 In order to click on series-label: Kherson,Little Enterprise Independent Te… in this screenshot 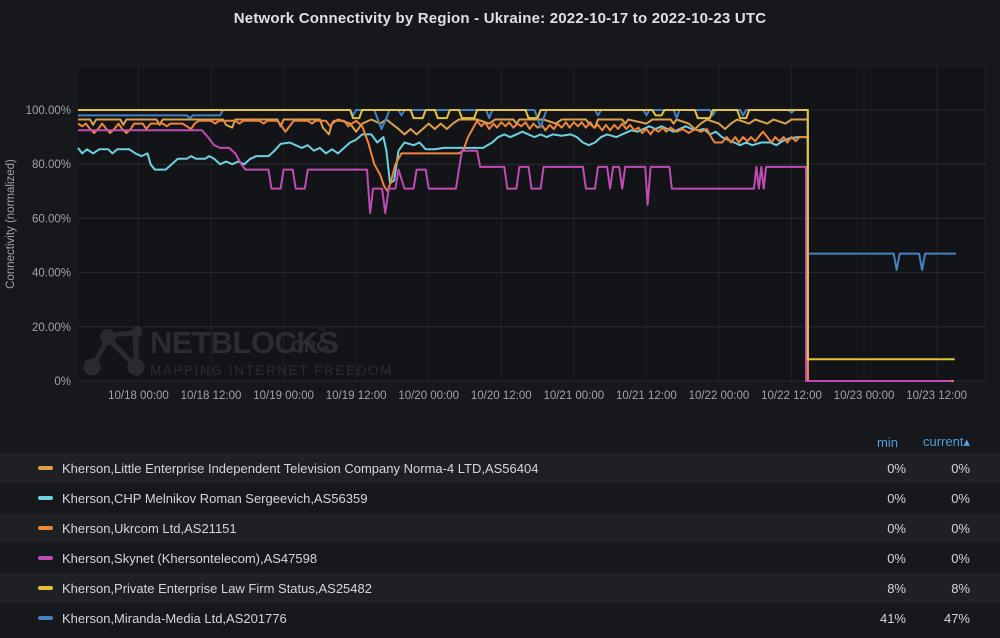, I will do `click(300, 468)`.